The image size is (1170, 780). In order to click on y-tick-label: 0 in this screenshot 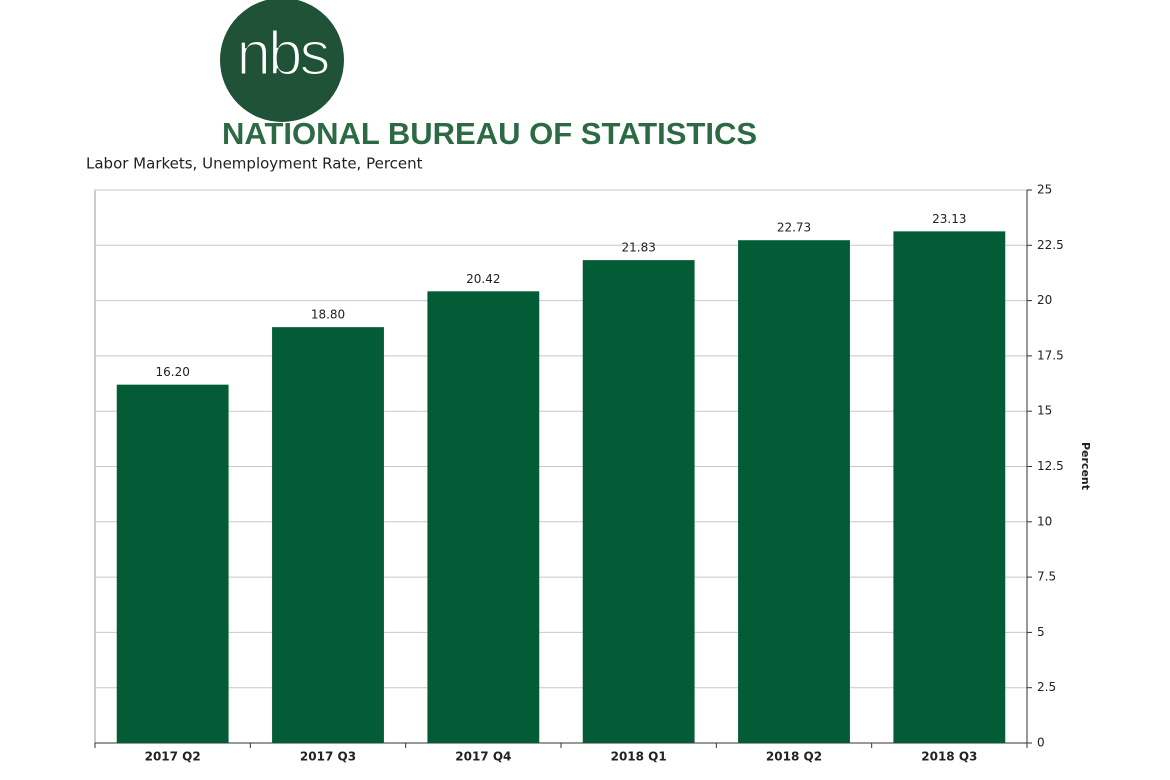, I will do `click(1041, 743)`.